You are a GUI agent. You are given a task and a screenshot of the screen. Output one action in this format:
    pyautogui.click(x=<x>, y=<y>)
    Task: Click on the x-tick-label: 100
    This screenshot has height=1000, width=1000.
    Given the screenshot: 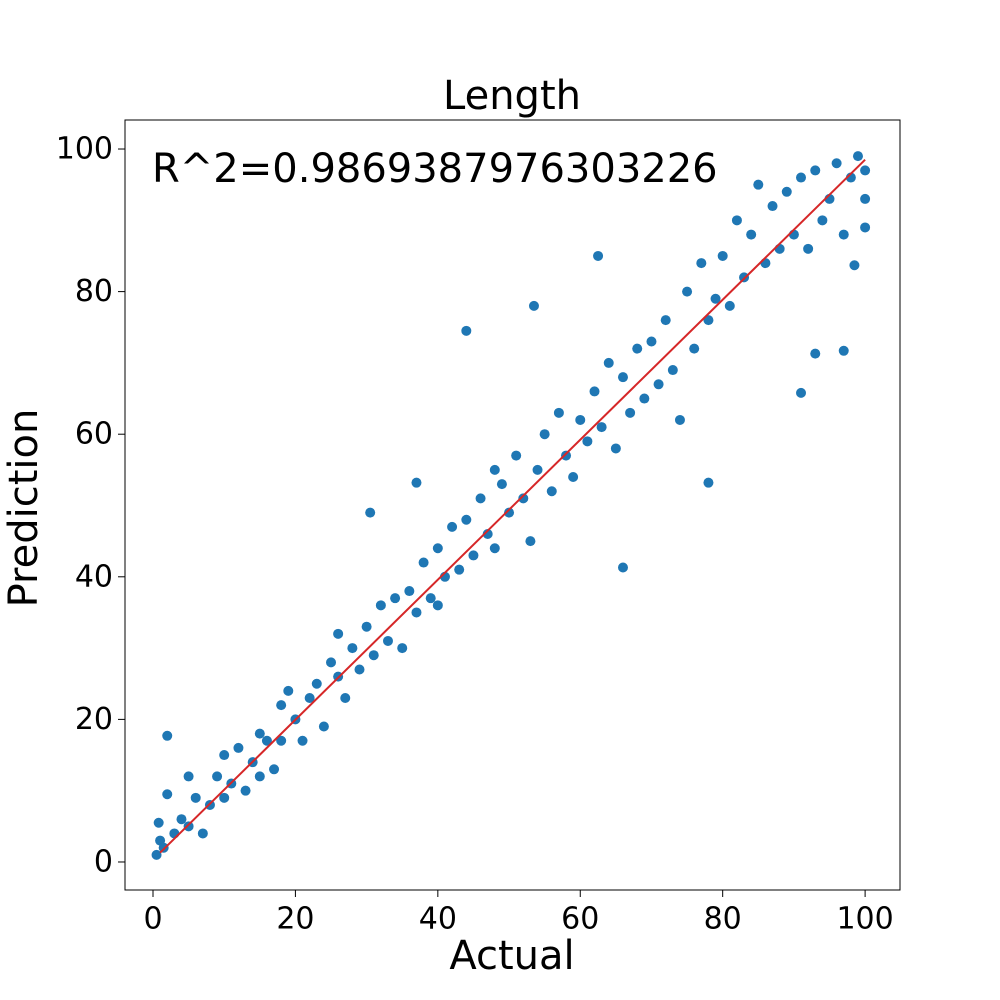 What is the action you would take?
    pyautogui.click(x=864, y=919)
    